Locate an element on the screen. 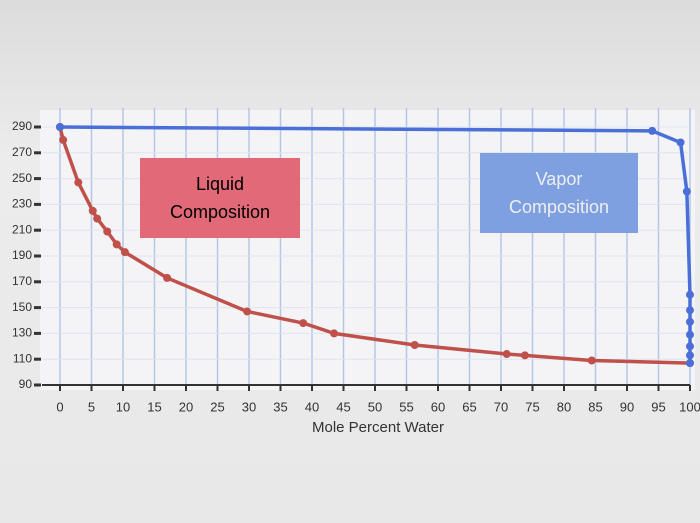 The width and height of the screenshot is (700, 523). x-tick-label: 50 is located at coordinates (375, 406).